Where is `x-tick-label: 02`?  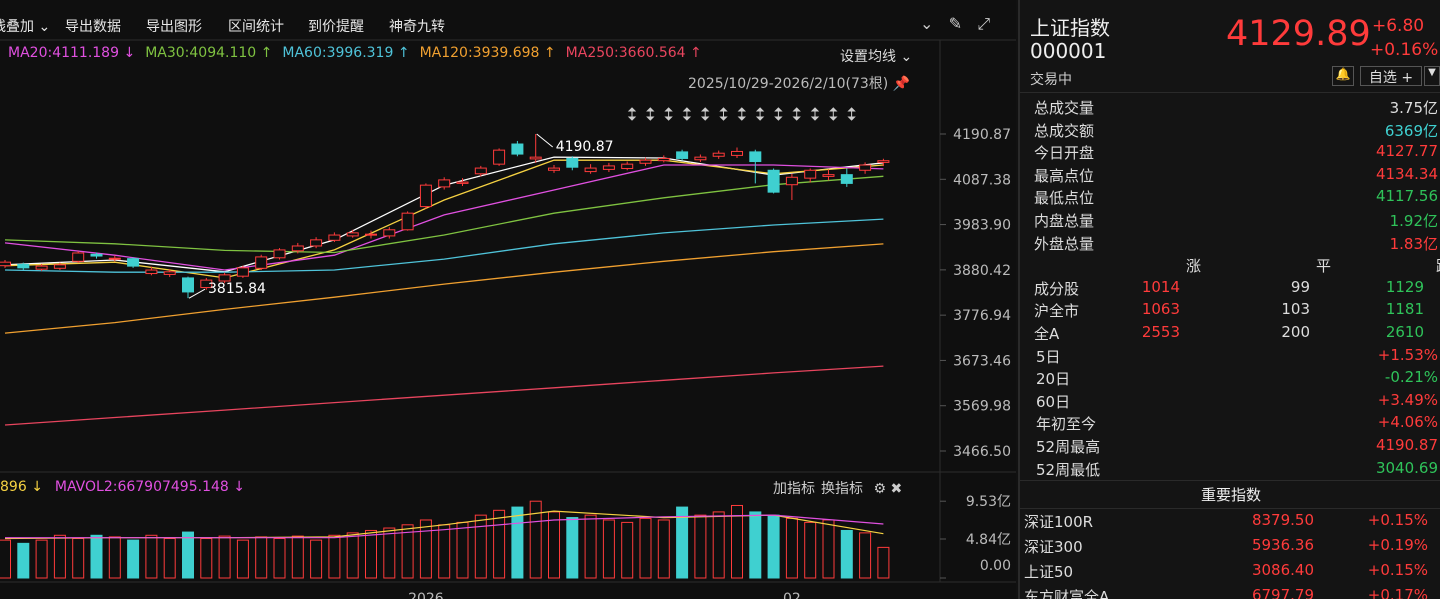
x-tick-label: 02 is located at coordinates (792, 595).